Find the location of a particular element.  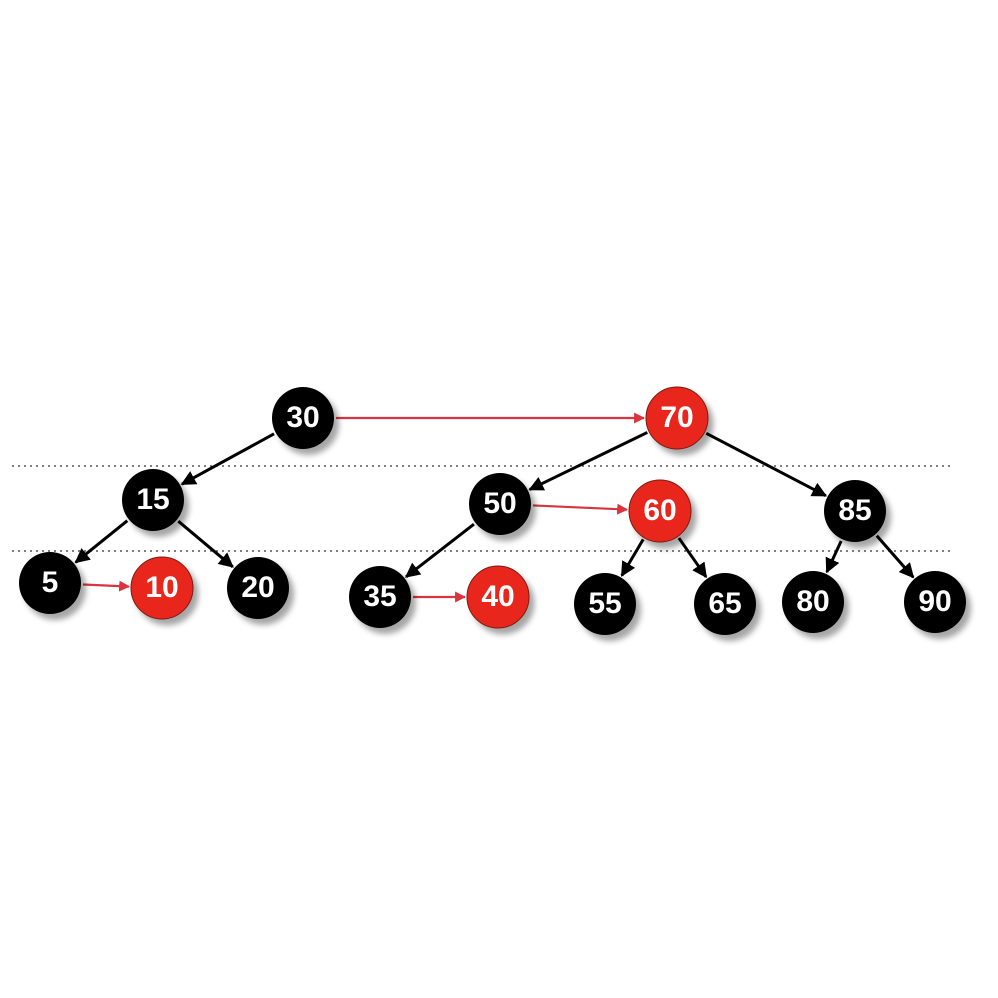

node-5-black: 5 is located at coordinates (50, 583).